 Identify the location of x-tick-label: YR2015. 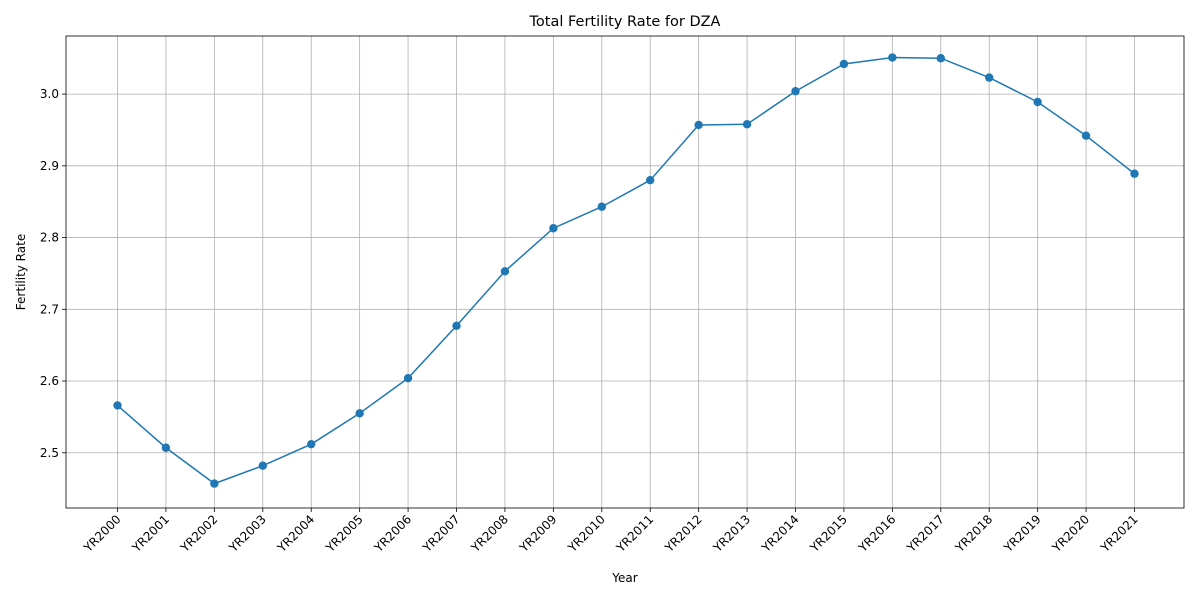
(828, 533).